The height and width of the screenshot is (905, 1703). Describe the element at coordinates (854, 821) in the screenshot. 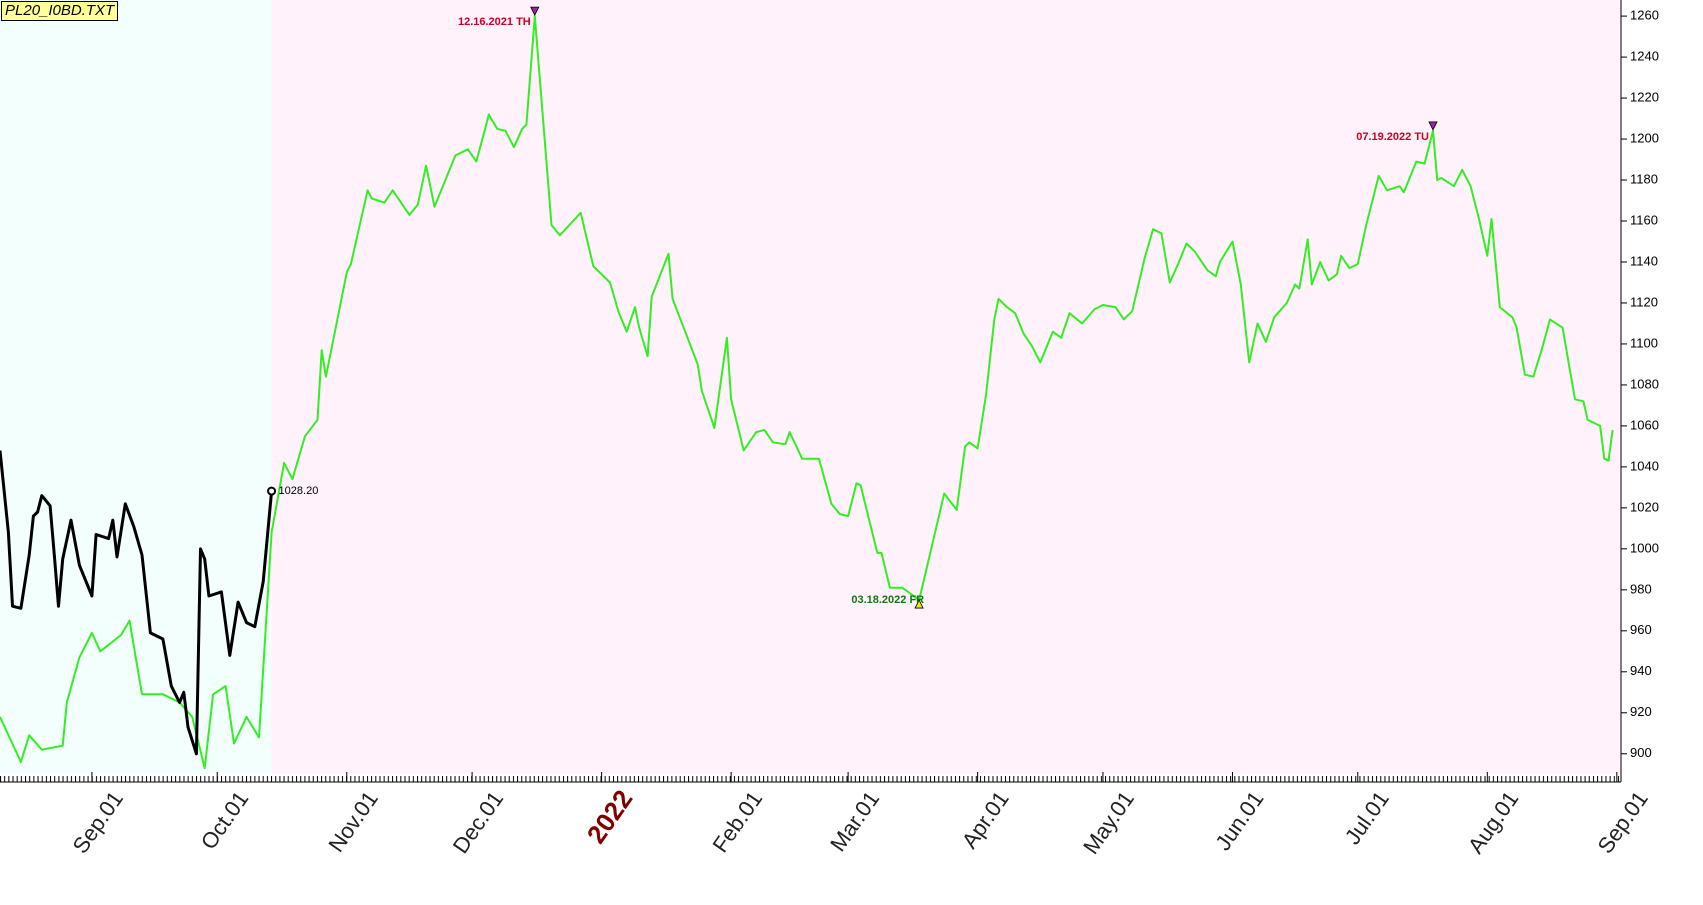

I see `x-tick-label: Mar.01` at that location.